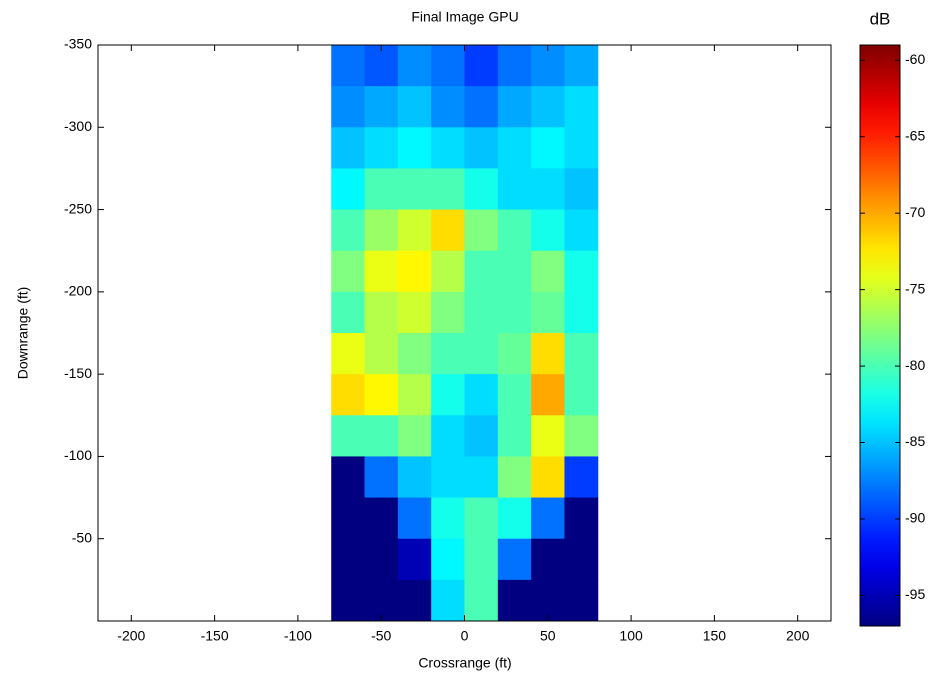 The width and height of the screenshot is (936, 684). Describe the element at coordinates (78, 291) in the screenshot. I see `y-tick-label: -200` at that location.